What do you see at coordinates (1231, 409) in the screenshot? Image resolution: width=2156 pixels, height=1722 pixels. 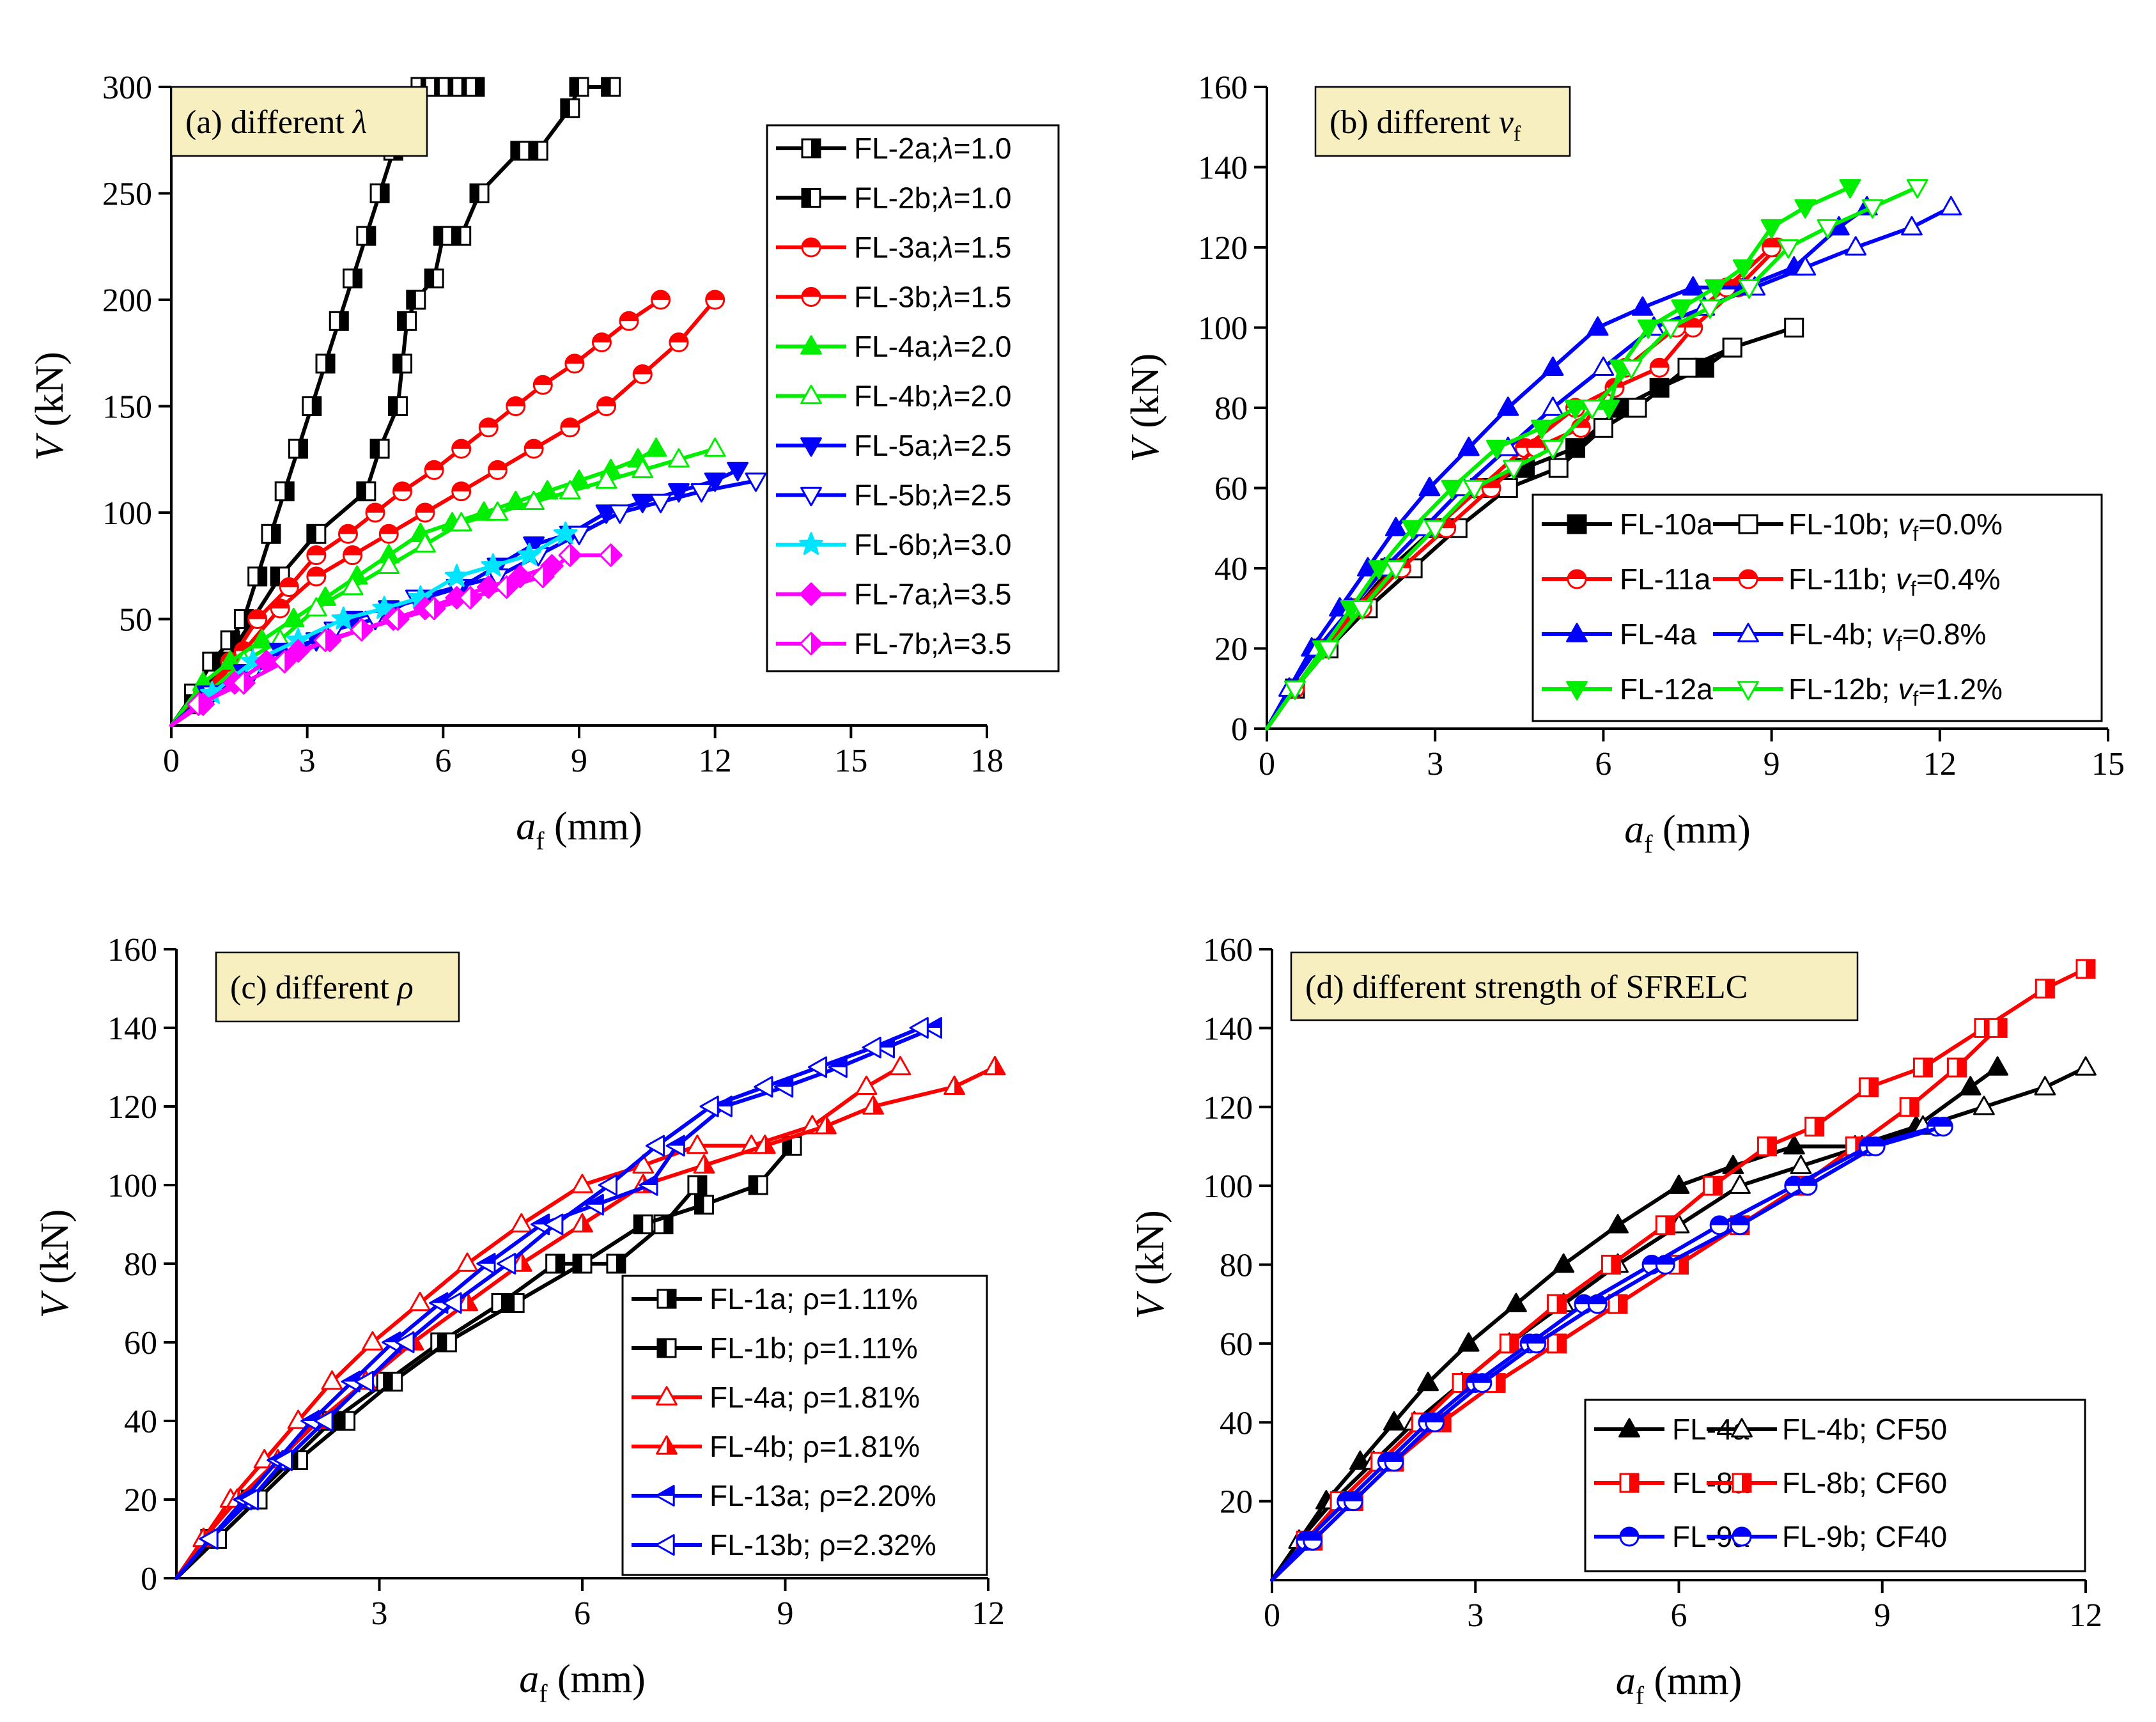 I see `y-tick-label: 80` at bounding box center [1231, 409].